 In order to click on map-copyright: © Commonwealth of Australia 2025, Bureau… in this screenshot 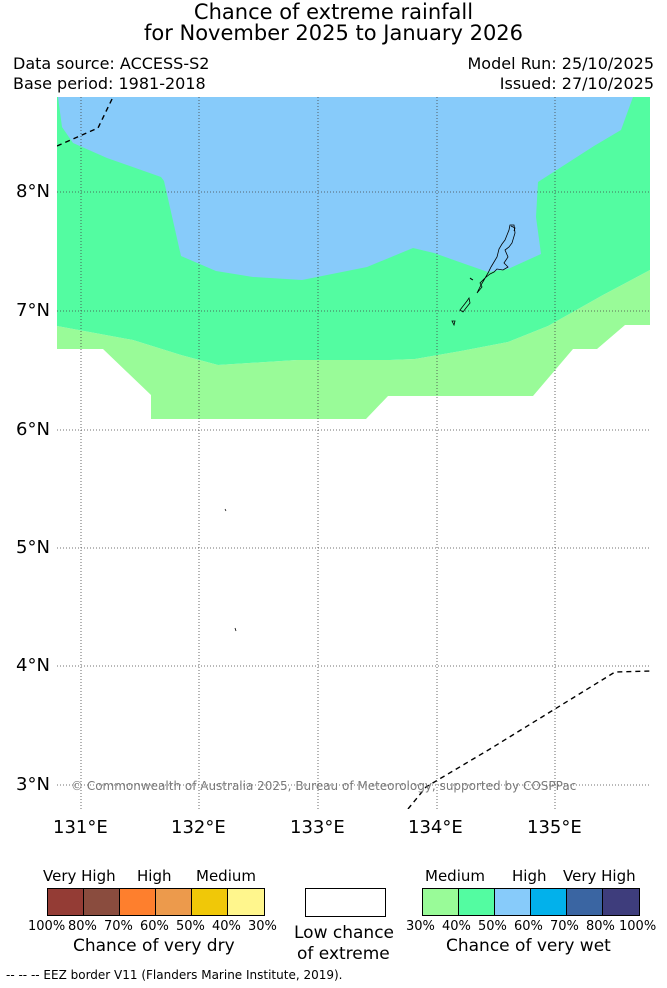, I will do `click(323, 786)`.